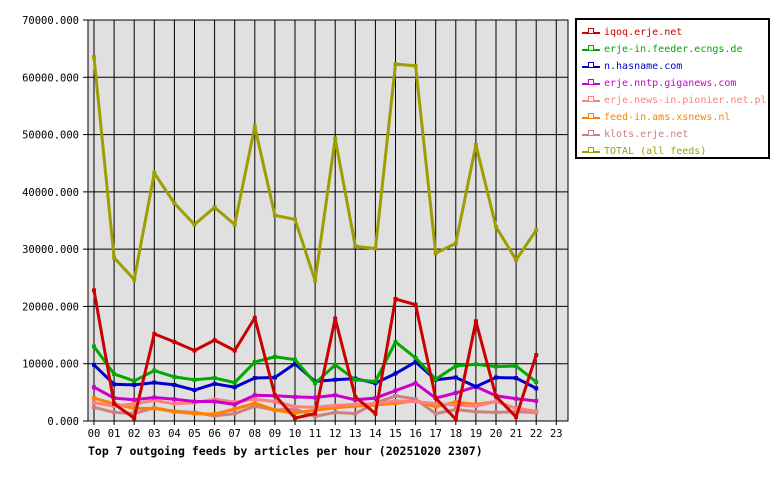  What do you see at coordinates (335, 434) in the screenshot?
I see `x-tick-label: 12` at bounding box center [335, 434].